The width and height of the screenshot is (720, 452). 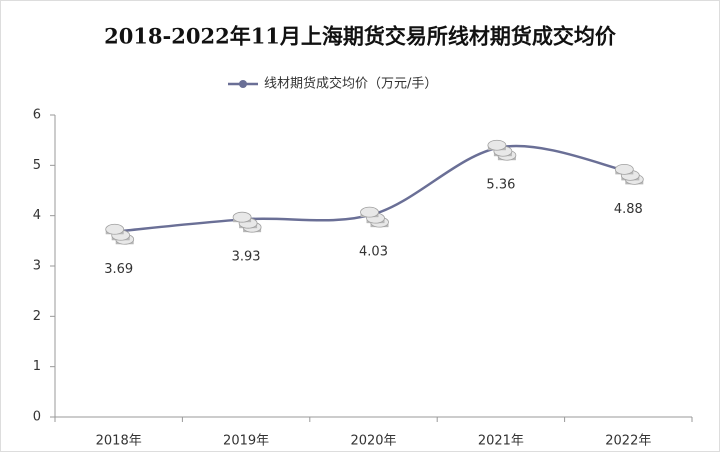 I want to click on value-label: 4.03, so click(x=373, y=252).